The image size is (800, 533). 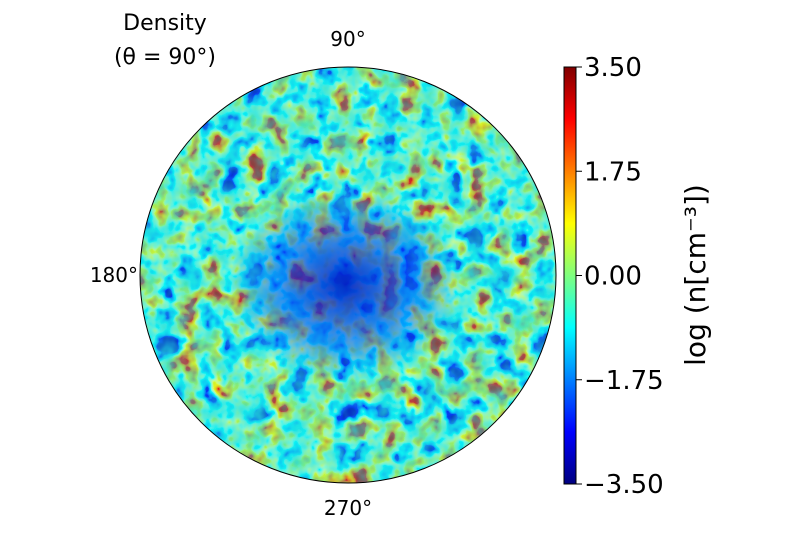 What do you see at coordinates (613, 172) in the screenshot?
I see `colorbar-tick-label: 1.75` at bounding box center [613, 172].